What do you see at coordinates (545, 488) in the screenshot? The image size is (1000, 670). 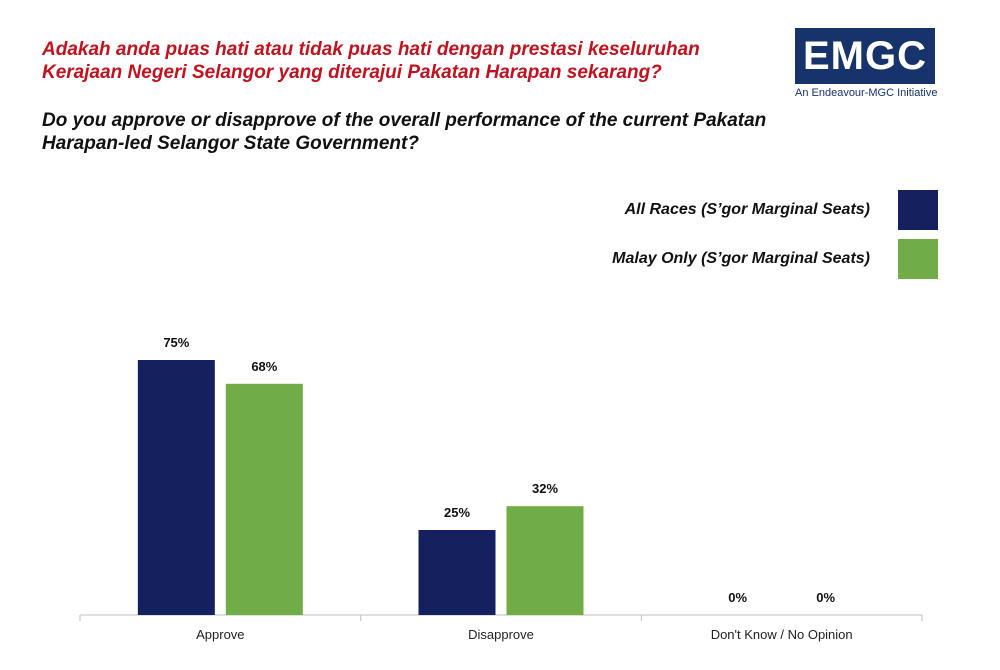 I see `data-label-malay-only-disapprove: 32%` at bounding box center [545, 488].